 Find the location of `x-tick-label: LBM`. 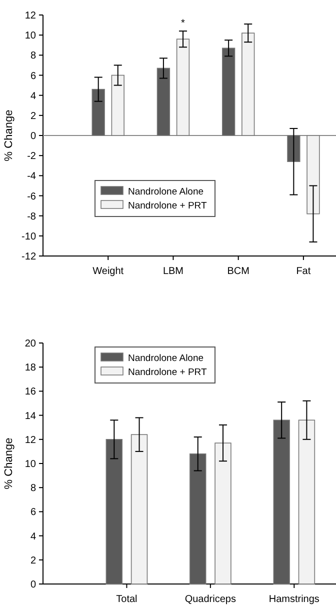

x-tick-label: LBM is located at coordinates (173, 271).